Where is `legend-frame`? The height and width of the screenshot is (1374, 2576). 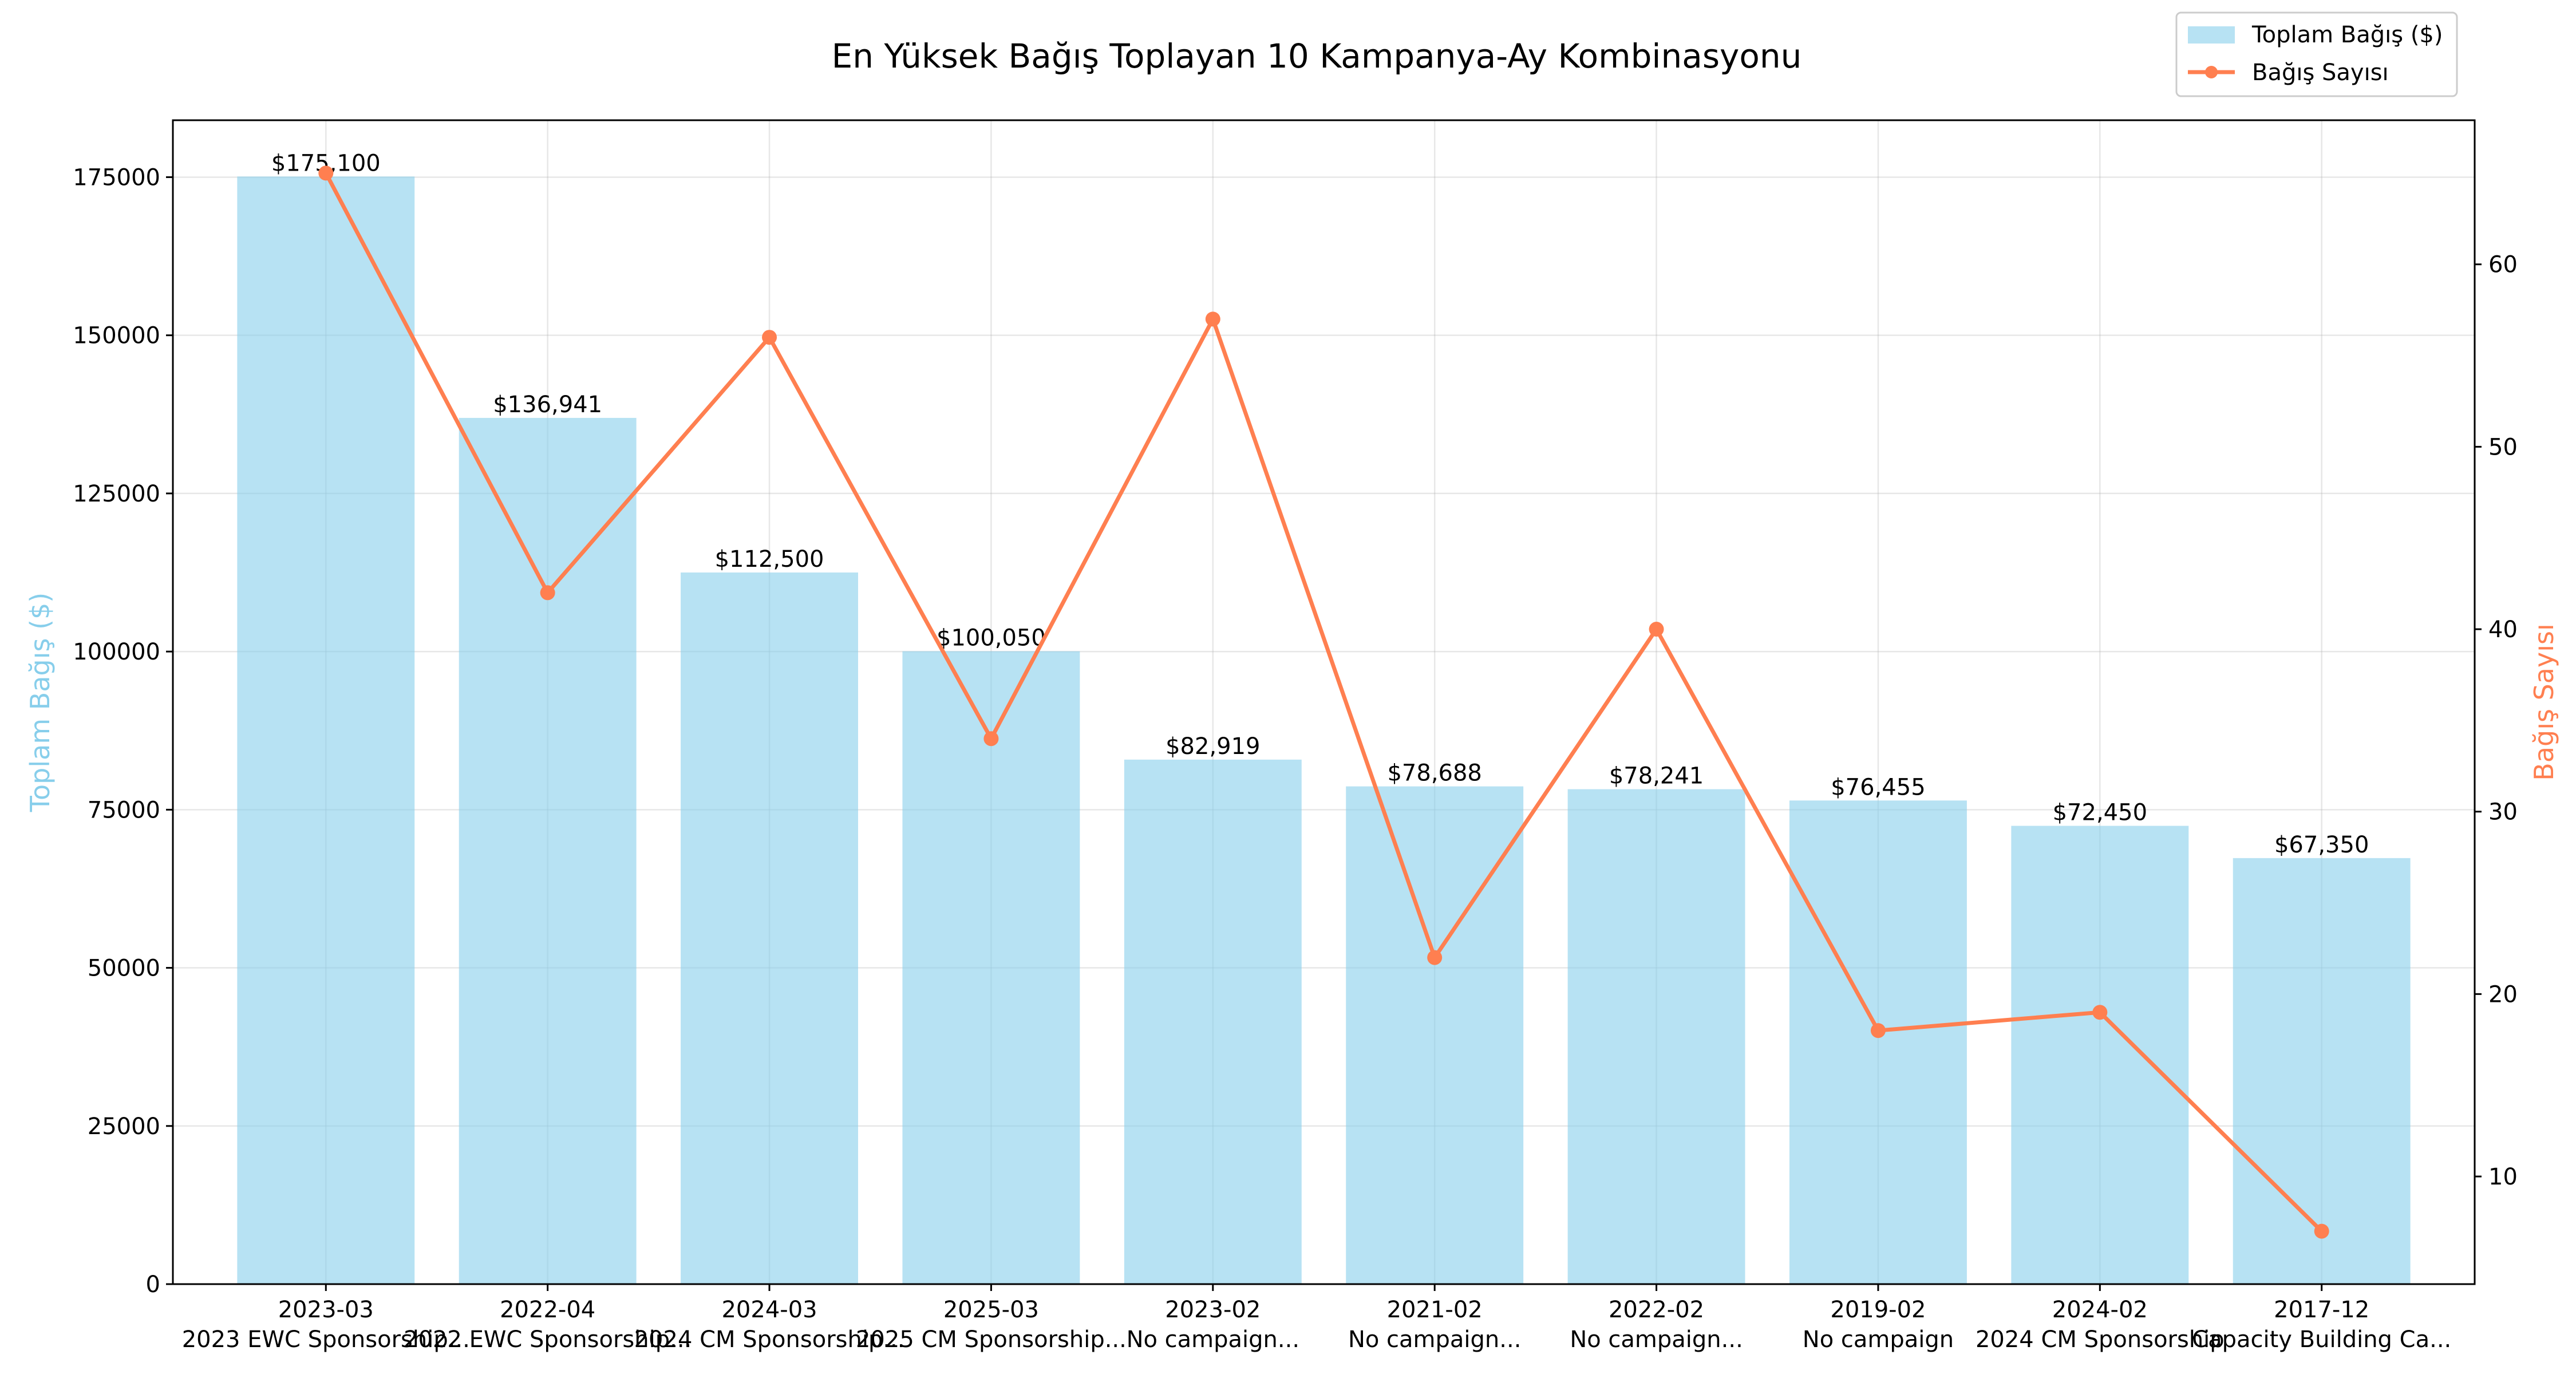
legend-frame is located at coordinates (2316, 54).